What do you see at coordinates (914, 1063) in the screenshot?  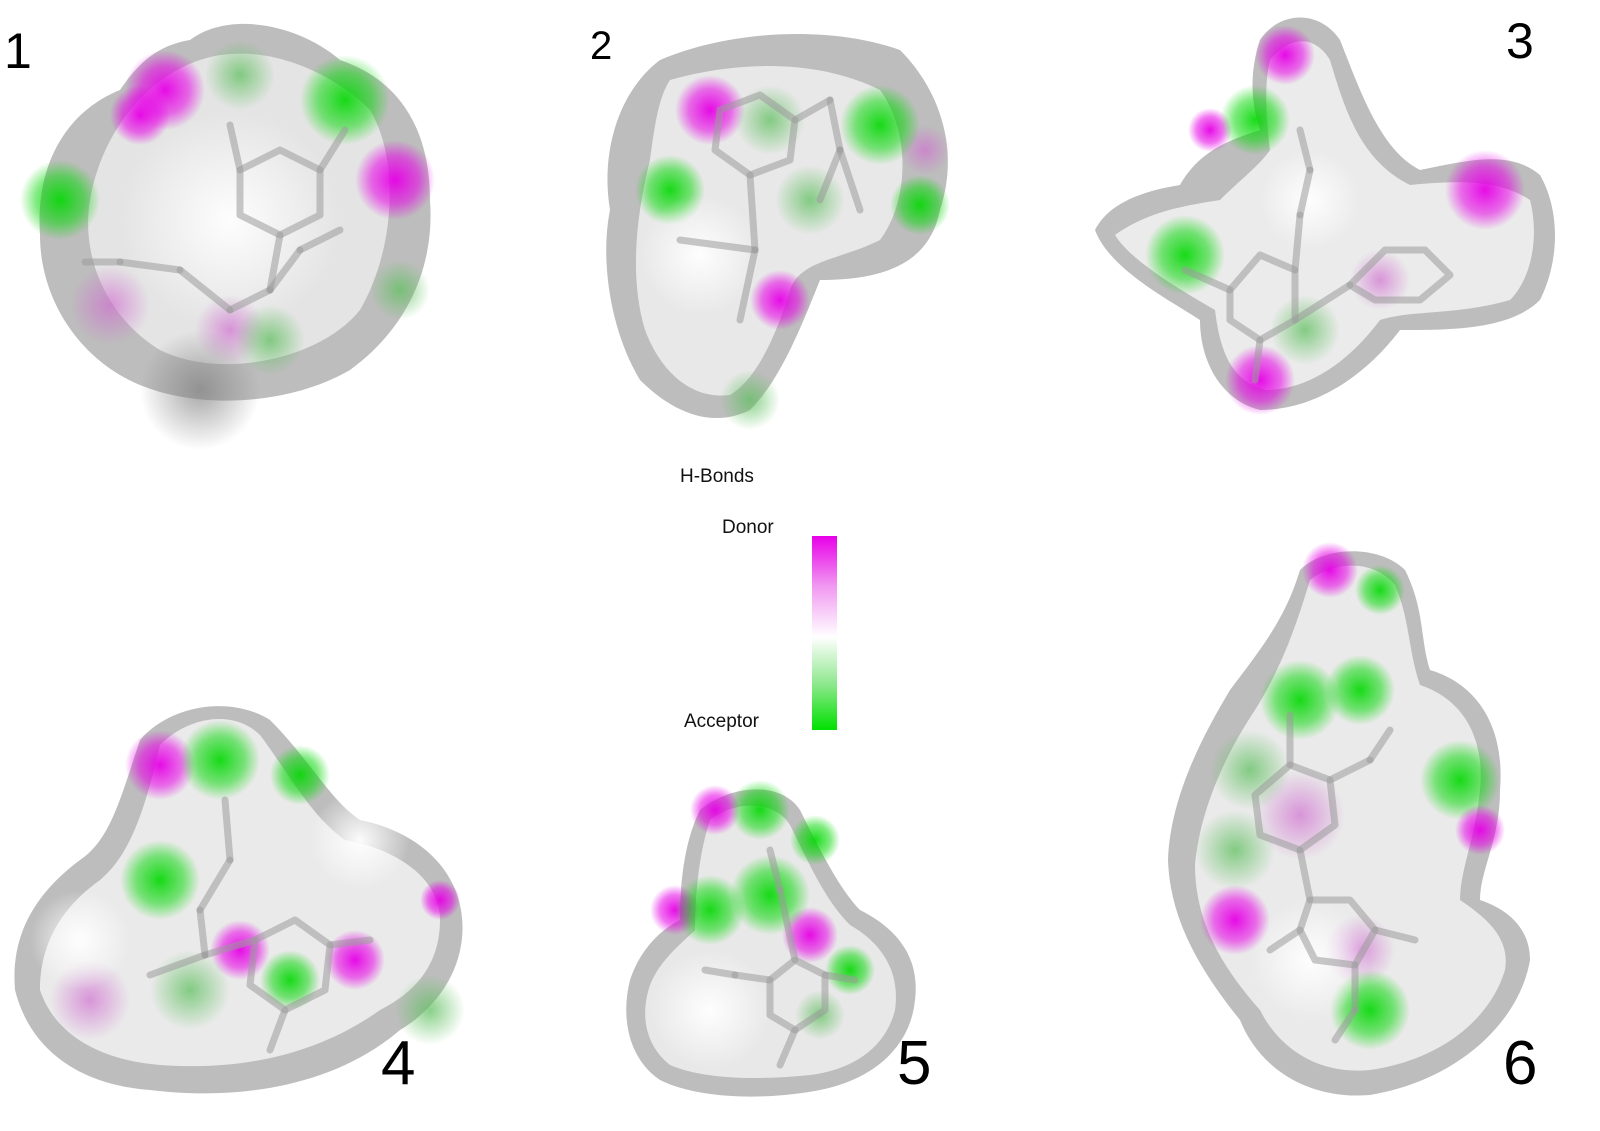 I see `panel-label-5: 5` at bounding box center [914, 1063].